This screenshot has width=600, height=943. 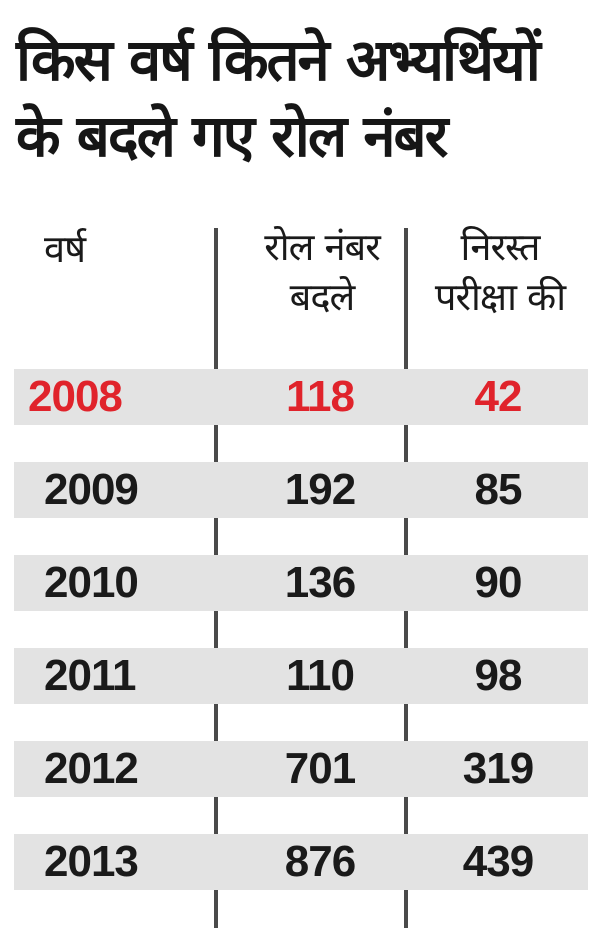 I want to click on column-header-cancelled-line-1: निरस्त, so click(x=500, y=247).